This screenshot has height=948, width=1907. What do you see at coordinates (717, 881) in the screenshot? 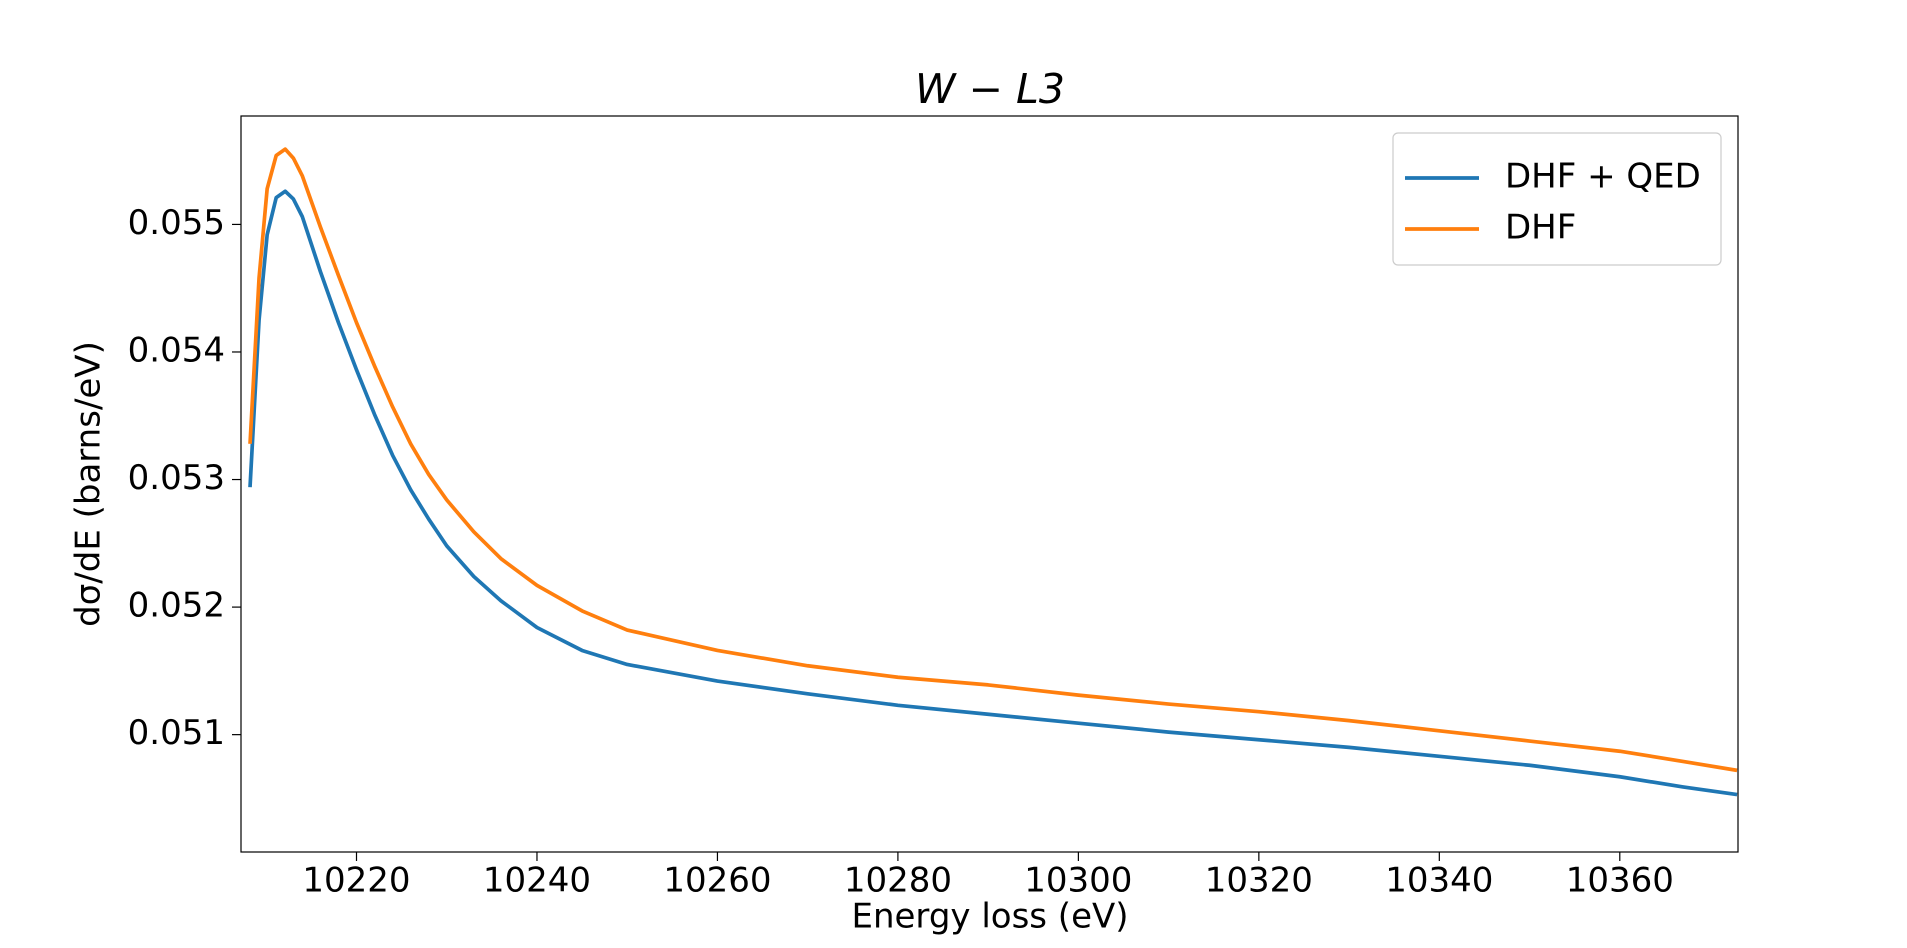
I see `x-tick-label: 10260` at bounding box center [717, 881].